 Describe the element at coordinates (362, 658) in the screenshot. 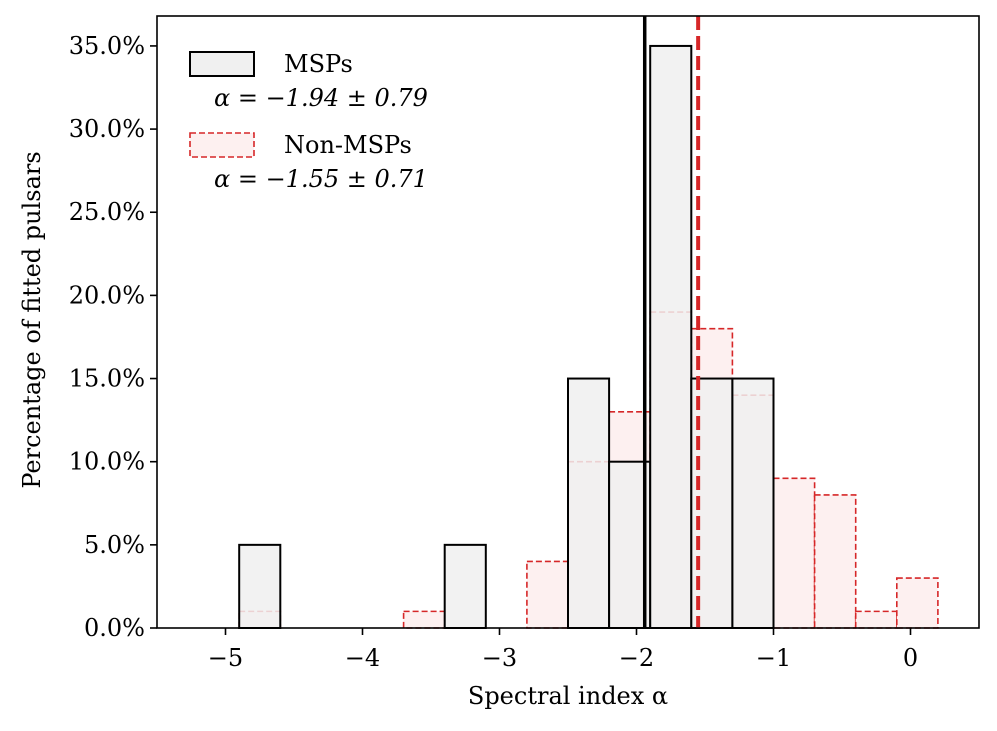

I see `x-tick-label: −4` at that location.